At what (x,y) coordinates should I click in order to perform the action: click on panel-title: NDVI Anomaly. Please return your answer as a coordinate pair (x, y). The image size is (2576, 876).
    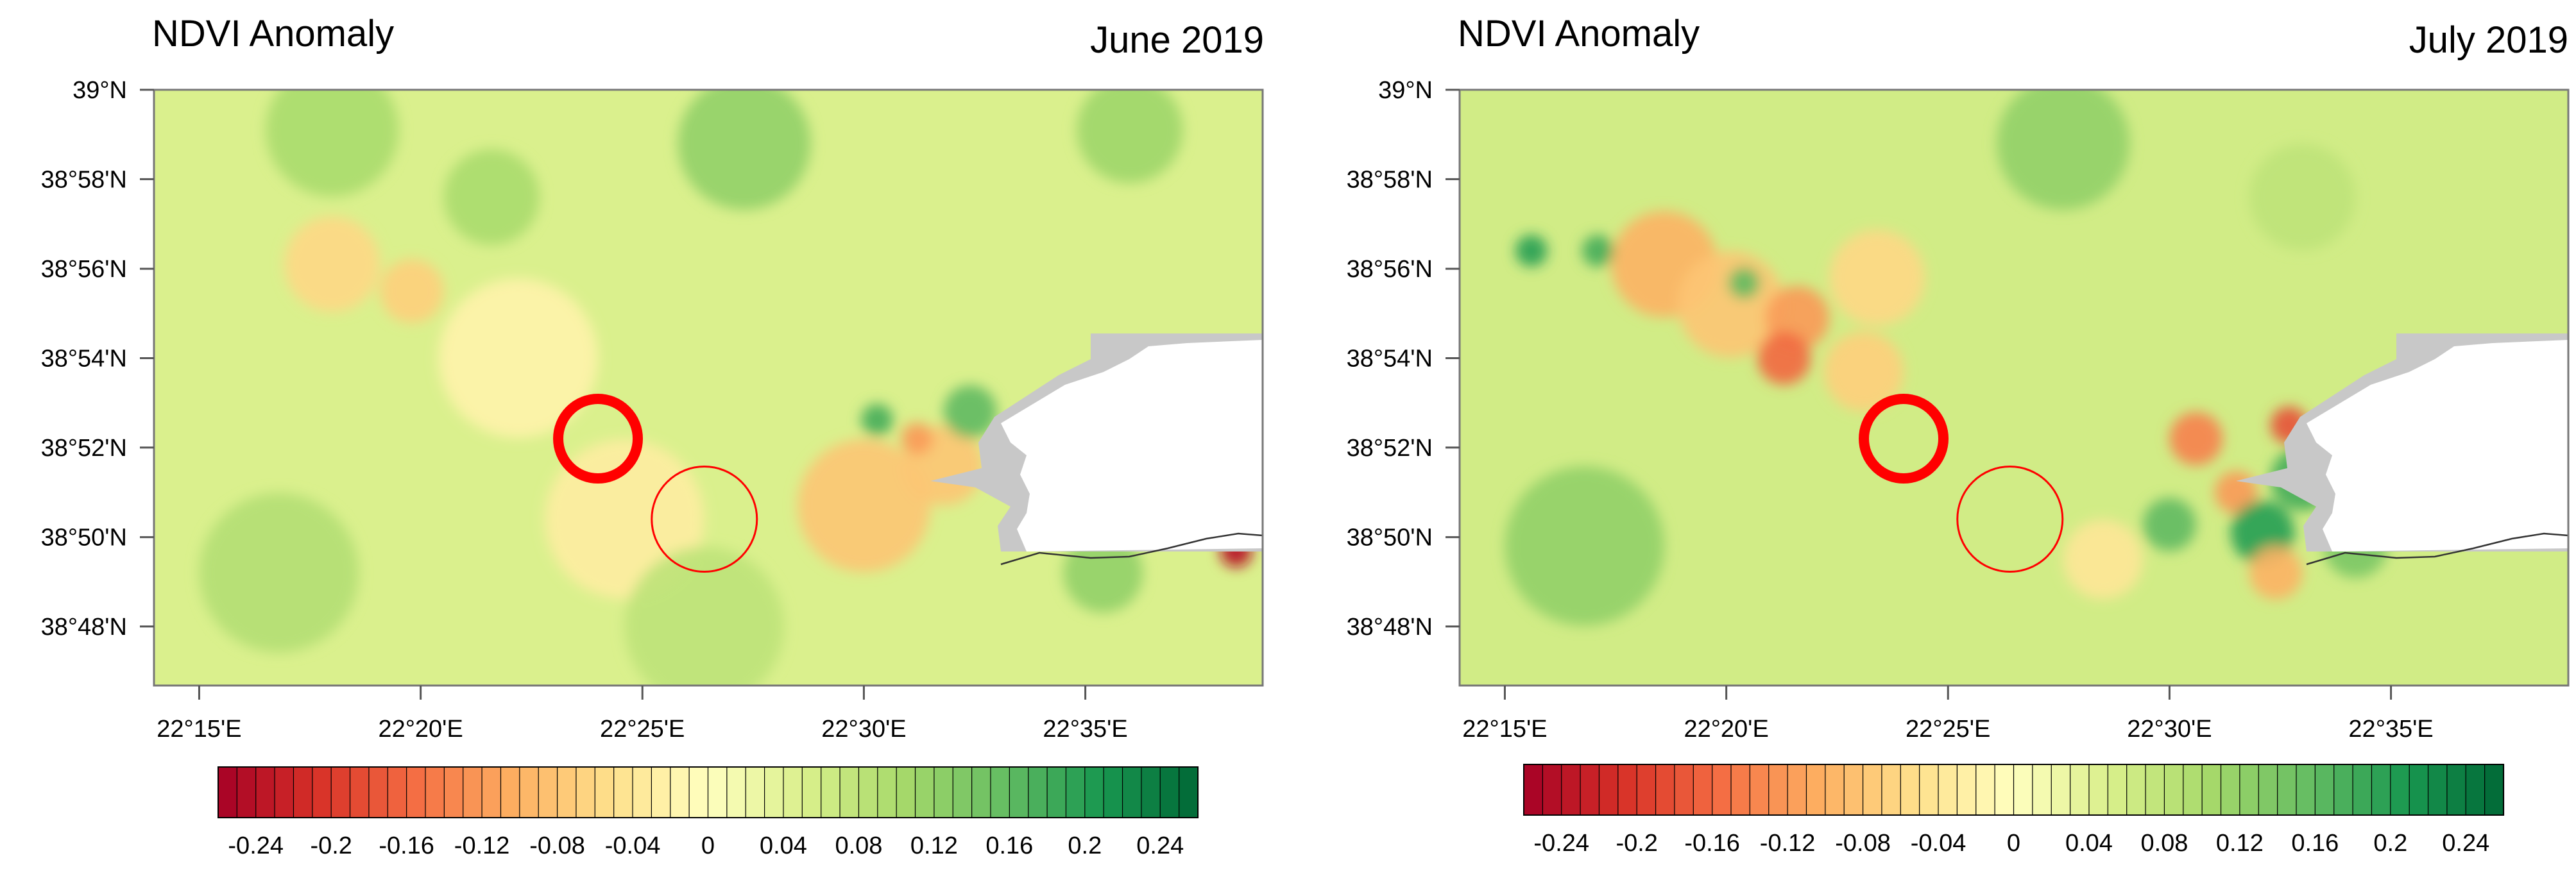
    Looking at the image, I should click on (1579, 34).